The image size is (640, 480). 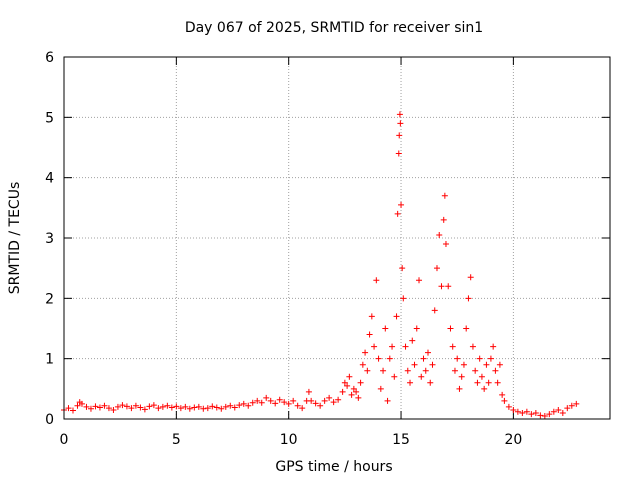 I want to click on x-tick-label: 5, so click(x=176, y=440).